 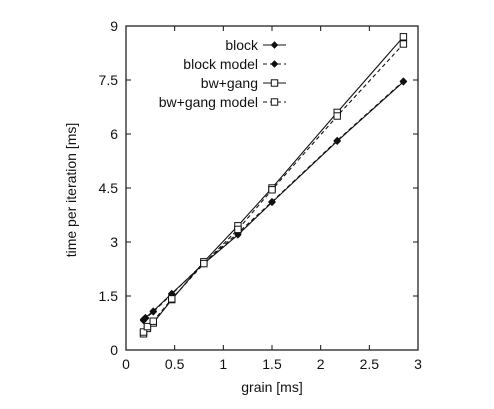 I want to click on legend-label: block, so click(x=242, y=45).